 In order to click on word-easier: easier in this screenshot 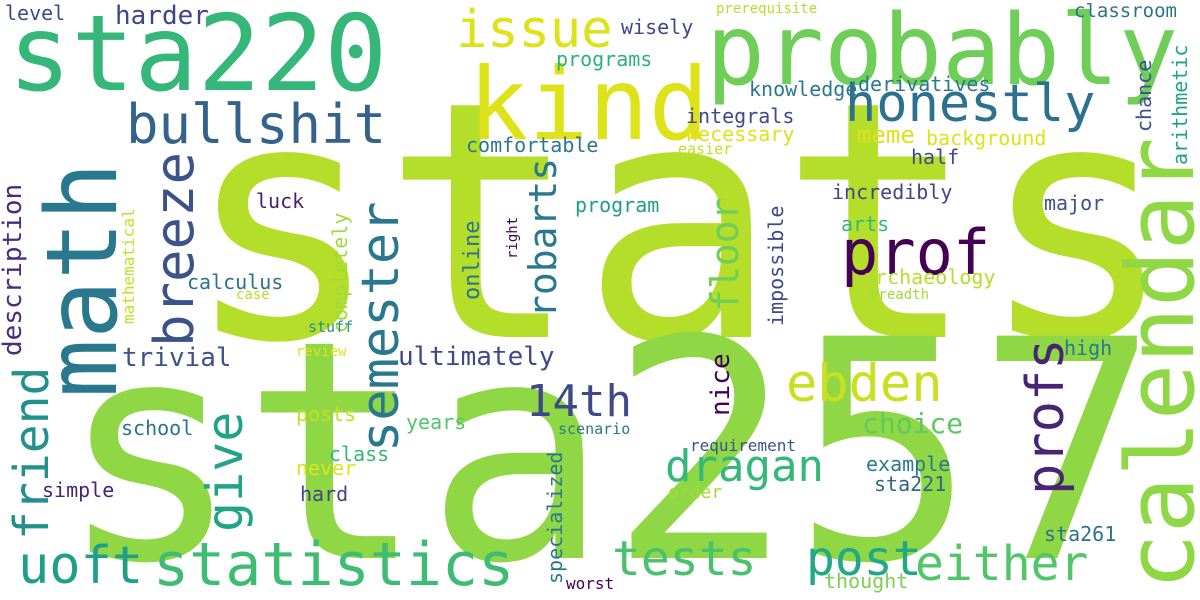, I will do `click(705, 149)`.